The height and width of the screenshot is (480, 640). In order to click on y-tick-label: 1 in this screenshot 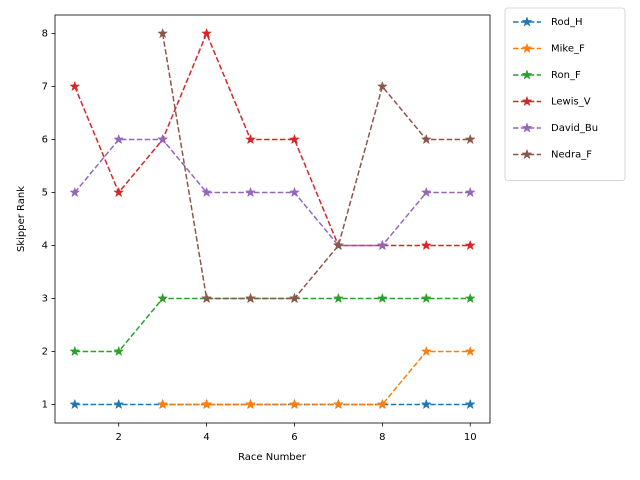, I will do `click(45, 404)`.